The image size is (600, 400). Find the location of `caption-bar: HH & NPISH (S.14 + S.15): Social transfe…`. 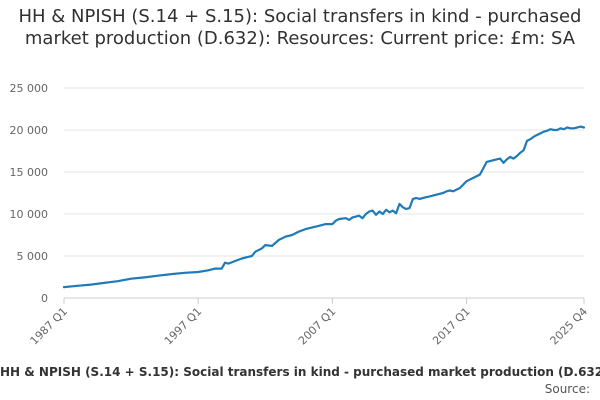

caption-bar: HH & NPISH (S.14 + S.15): Social transfe… is located at coordinates (300, 372).